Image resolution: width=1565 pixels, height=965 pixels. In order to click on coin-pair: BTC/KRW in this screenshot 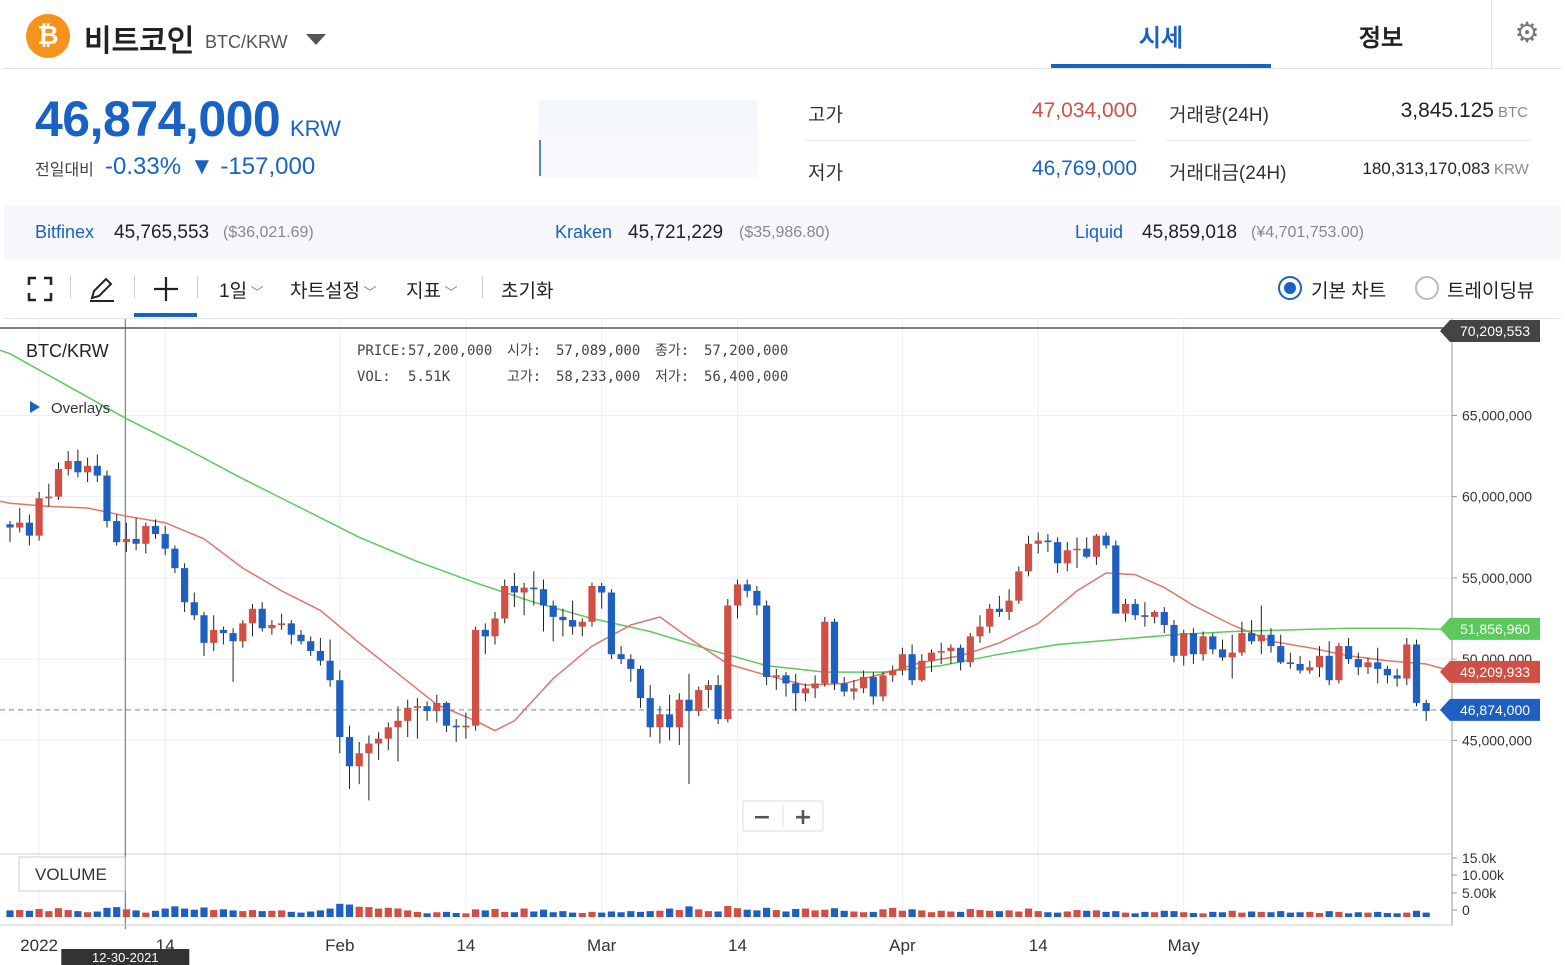, I will do `click(246, 42)`.